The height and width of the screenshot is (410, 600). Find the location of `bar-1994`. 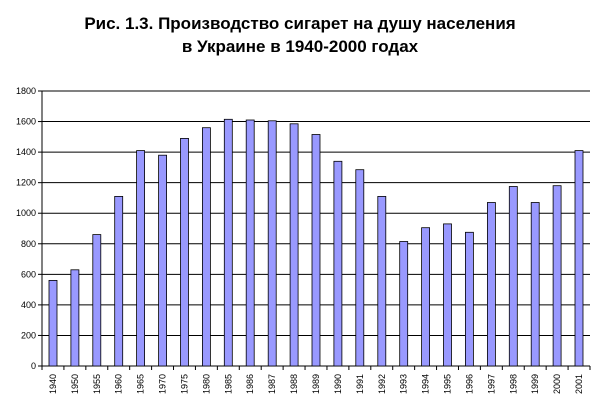

bar-1994 is located at coordinates (426, 297).